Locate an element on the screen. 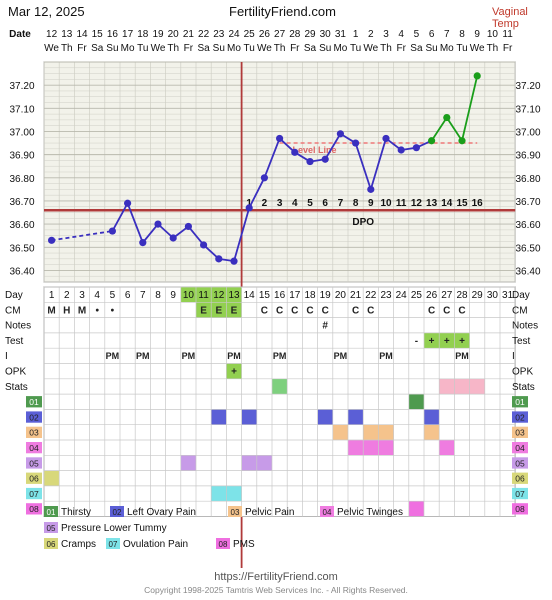 This screenshot has height=600, width=552. date-label: 18 is located at coordinates (143, 34).